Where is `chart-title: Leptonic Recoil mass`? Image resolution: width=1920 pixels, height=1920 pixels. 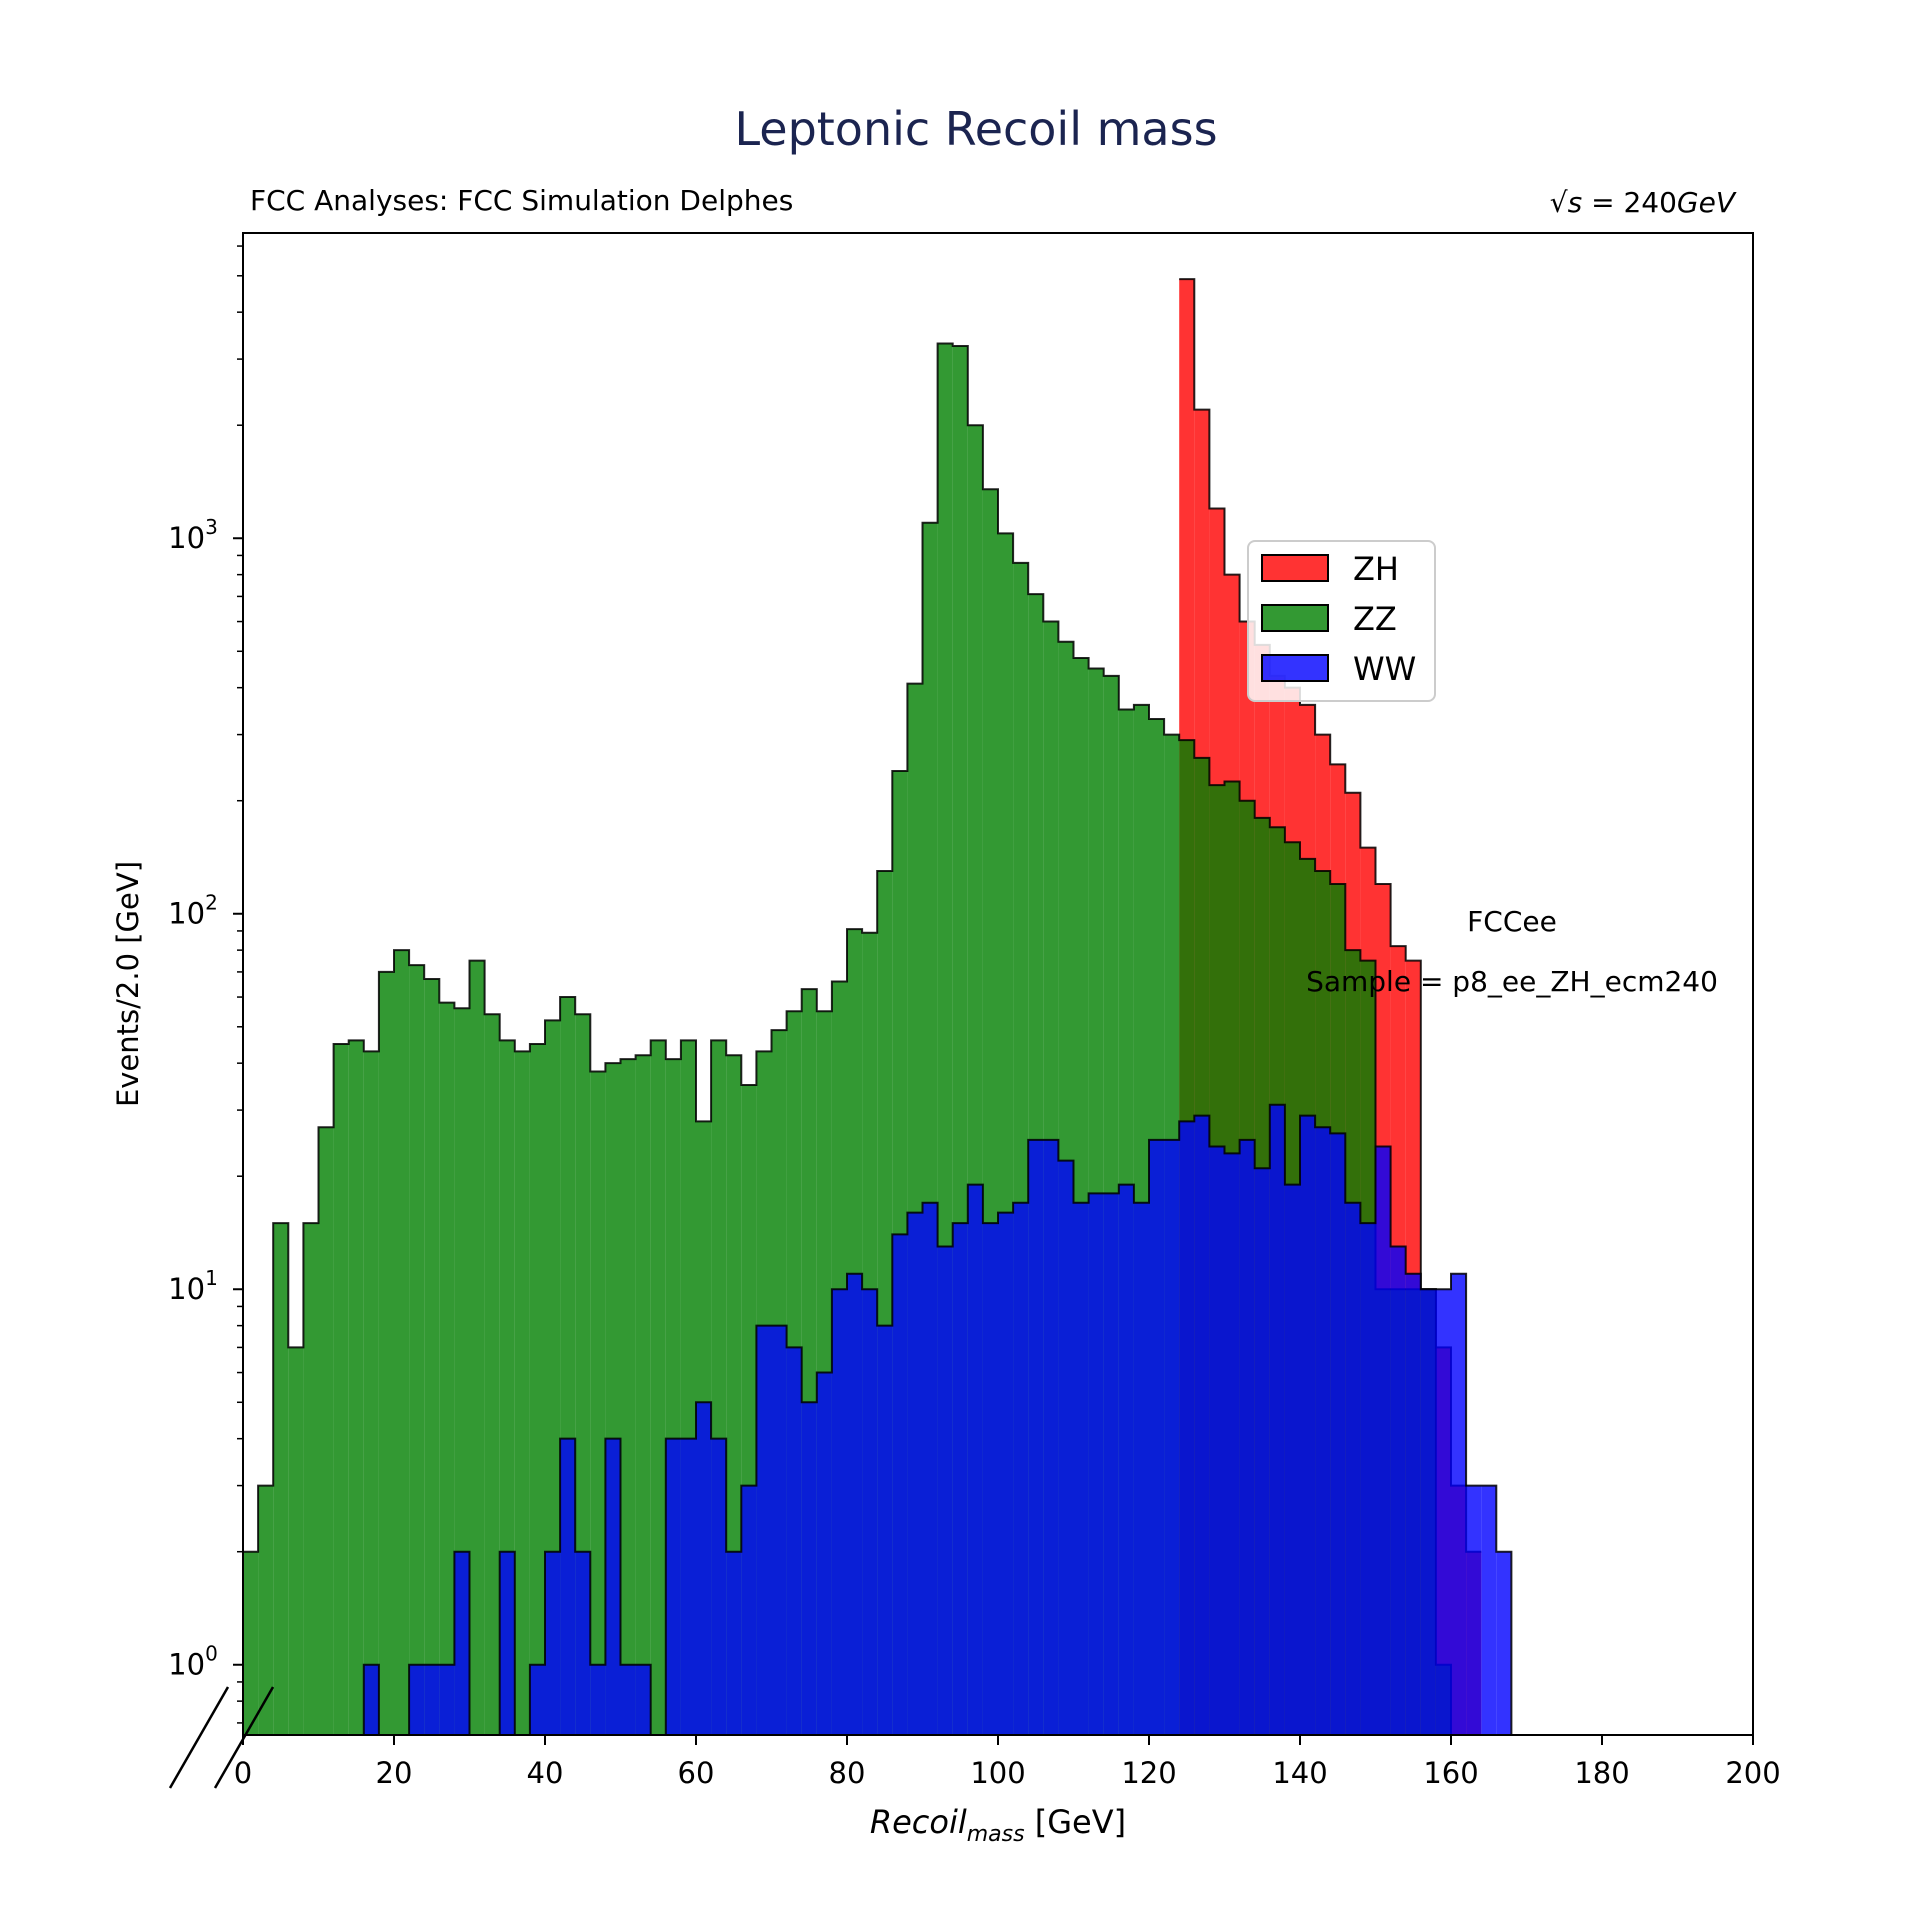 chart-title: Leptonic Recoil mass is located at coordinates (975, 129).